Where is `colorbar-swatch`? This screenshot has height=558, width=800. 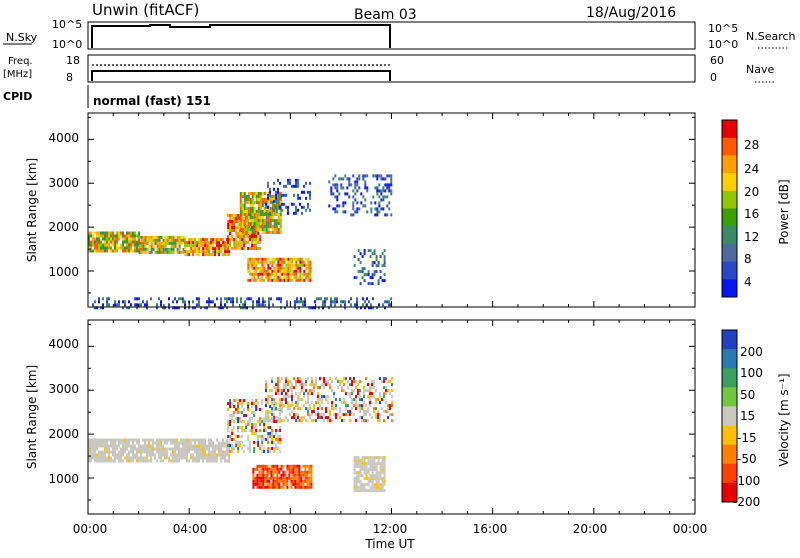
colorbar-swatch is located at coordinates (729, 199).